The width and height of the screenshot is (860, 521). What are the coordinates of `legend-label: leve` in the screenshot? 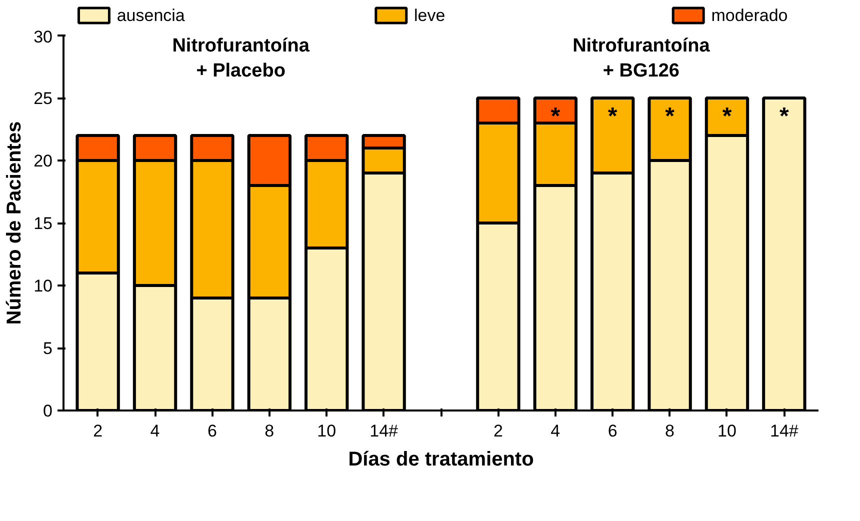 It's located at (430, 15).